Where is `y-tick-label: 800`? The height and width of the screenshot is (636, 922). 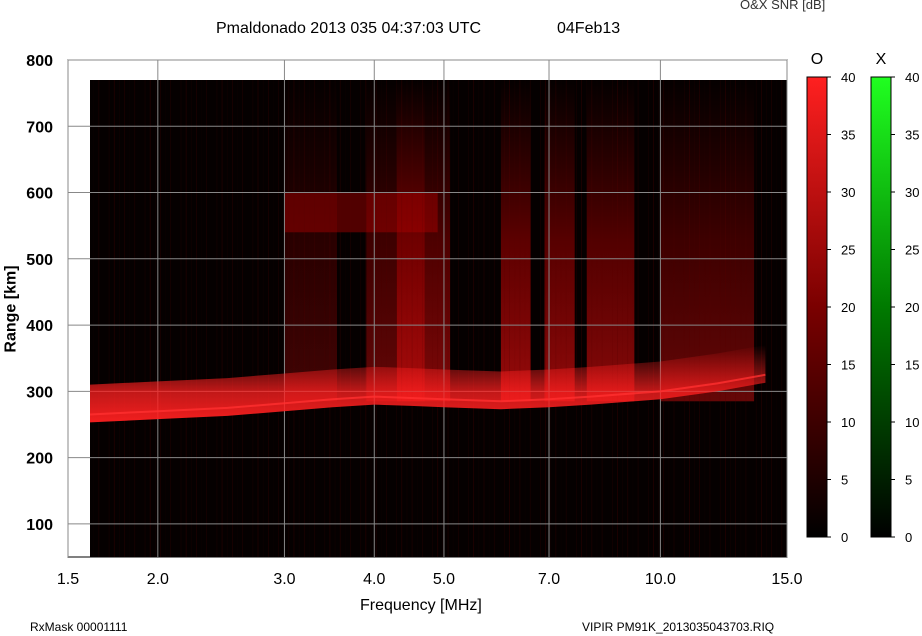 y-tick-label: 800 is located at coordinates (39, 61).